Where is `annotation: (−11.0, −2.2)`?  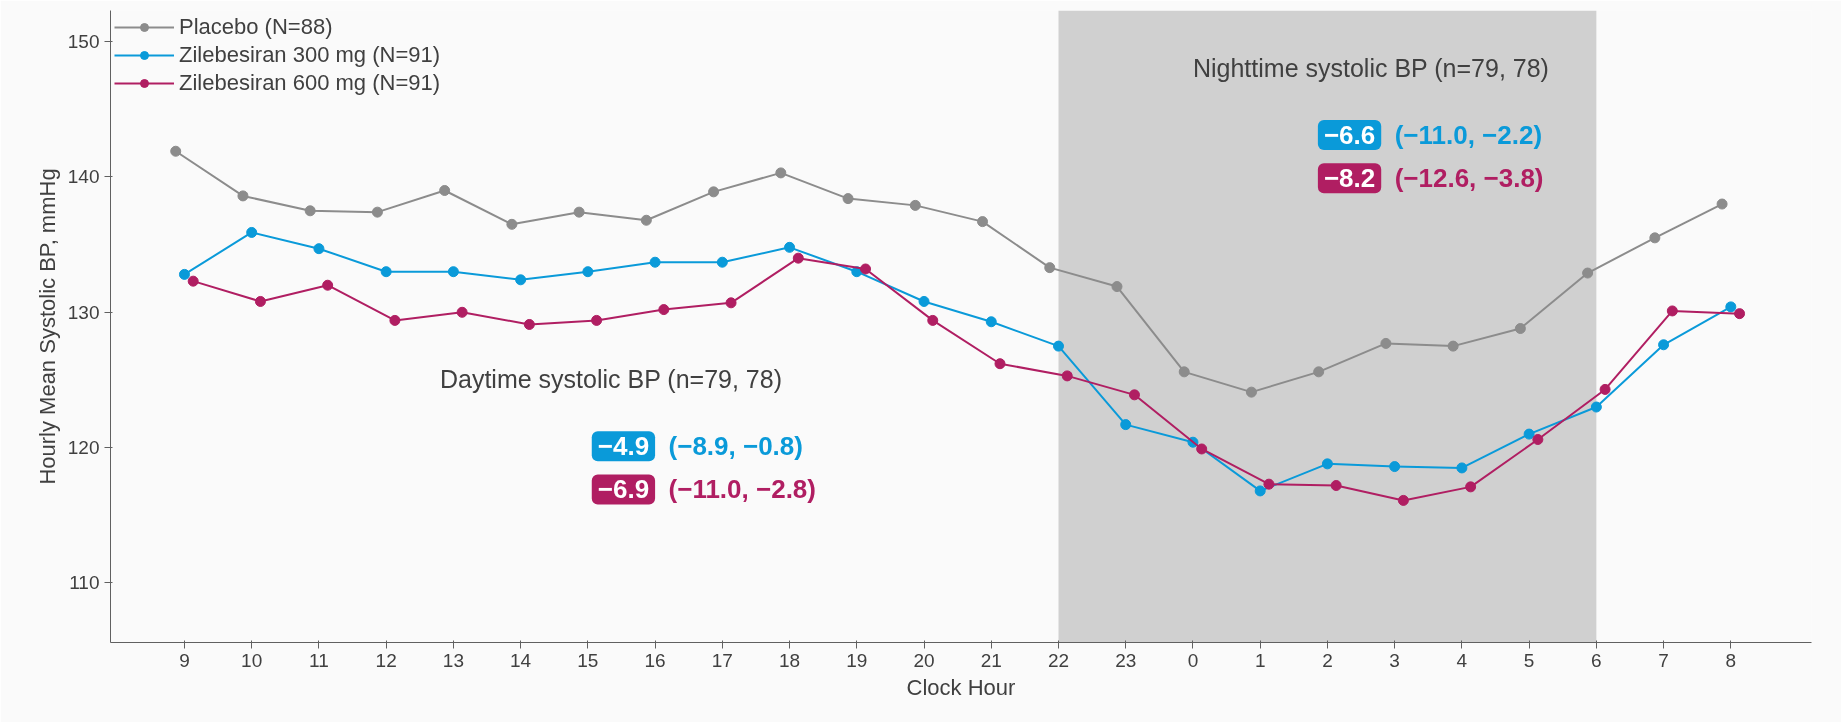
annotation: (−11.0, −2.2) is located at coordinates (1468, 134).